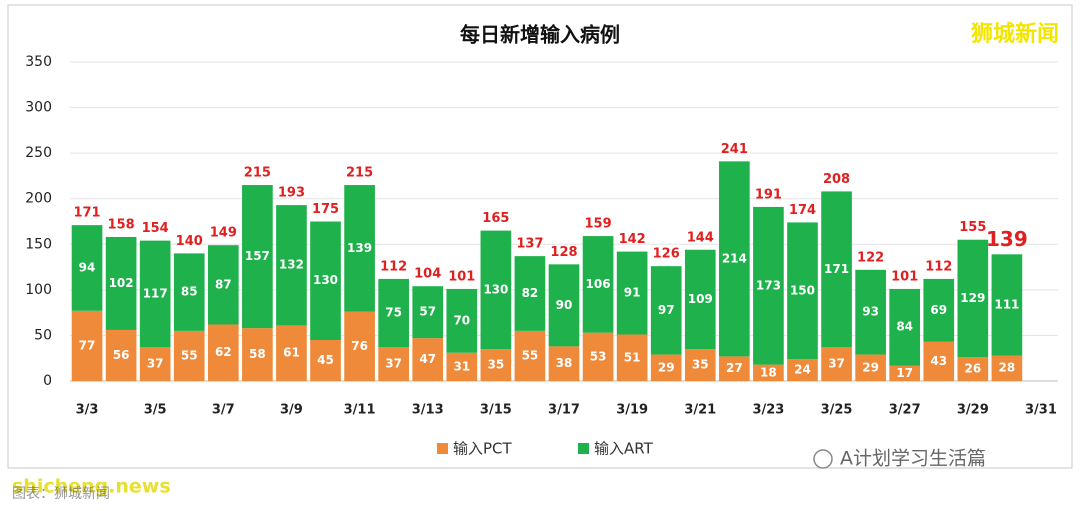 The width and height of the screenshot is (1080, 511). I want to click on segment-label: 85, so click(189, 292).